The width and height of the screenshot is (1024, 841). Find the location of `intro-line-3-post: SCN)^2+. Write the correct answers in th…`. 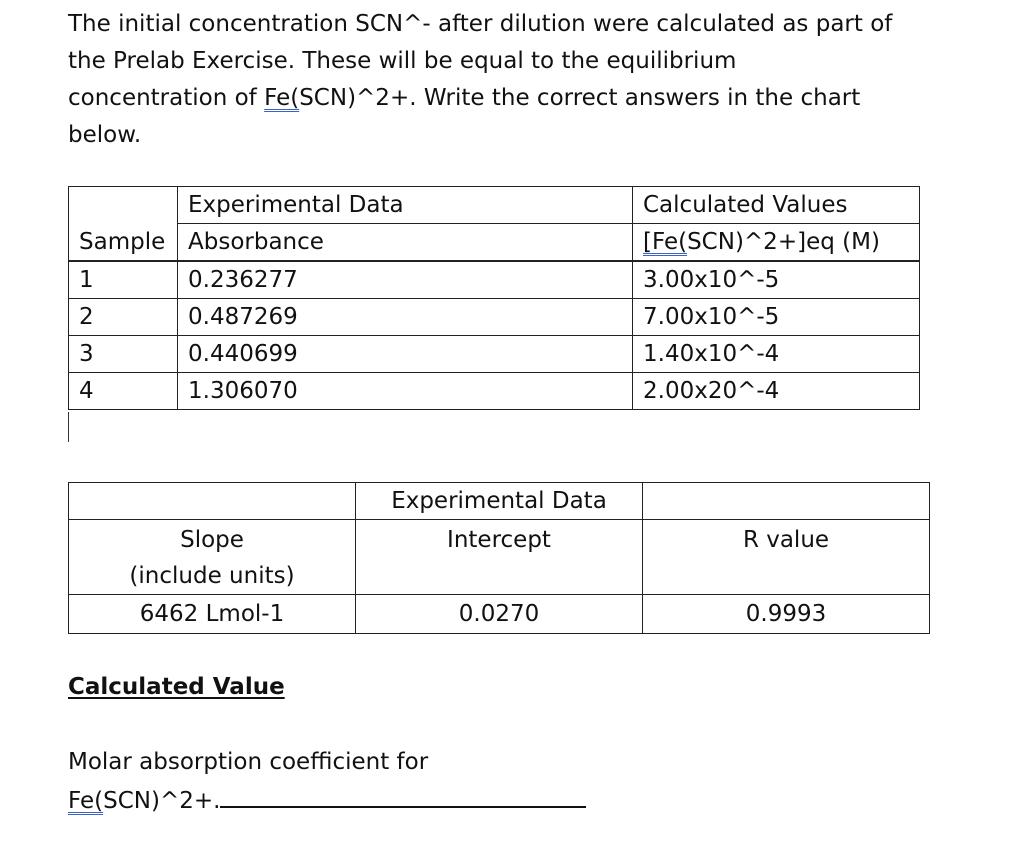

intro-line-3-post: SCN)^2+. Write the correct answers in th… is located at coordinates (580, 98).